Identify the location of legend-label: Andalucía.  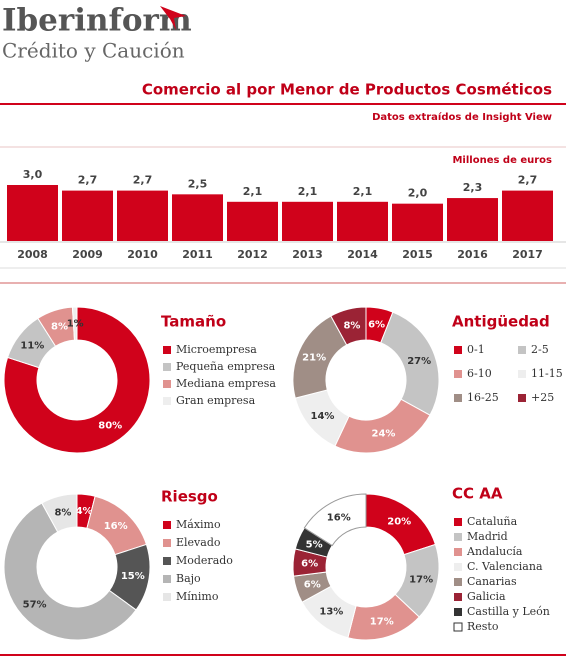
(494, 551).